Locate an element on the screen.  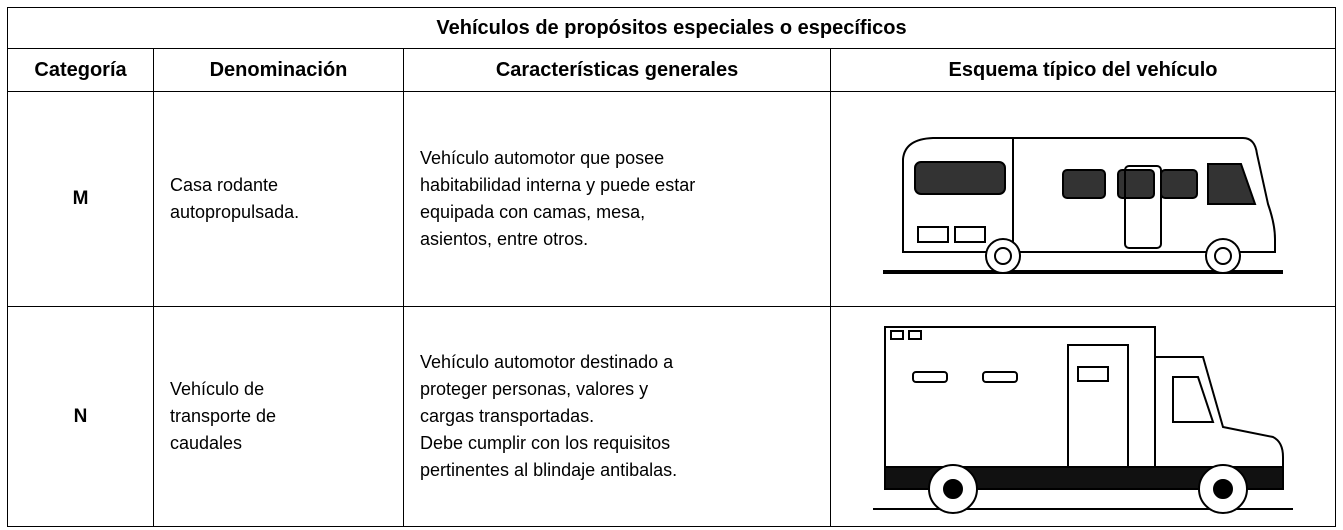
name-cell: Vehículo de transporte de caudales is located at coordinates (278, 416).